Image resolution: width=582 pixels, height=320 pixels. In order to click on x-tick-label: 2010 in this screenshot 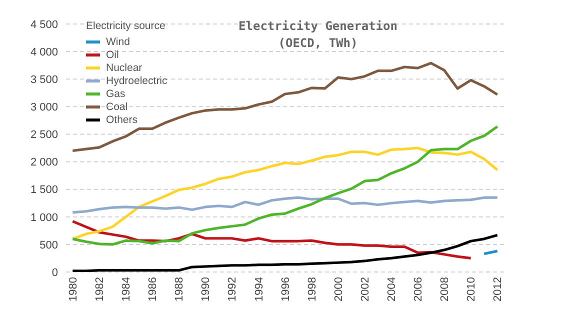, I will do `click(472, 289)`.